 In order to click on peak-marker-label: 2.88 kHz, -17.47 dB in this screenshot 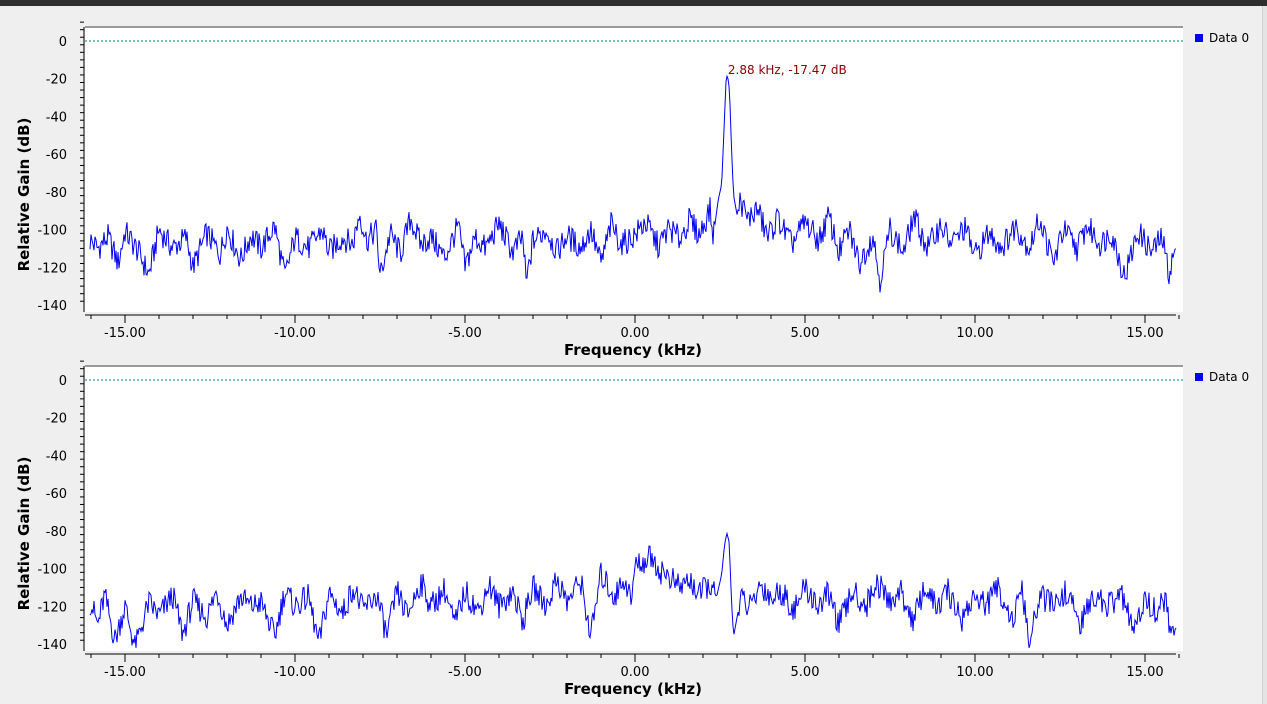, I will do `click(787, 70)`.